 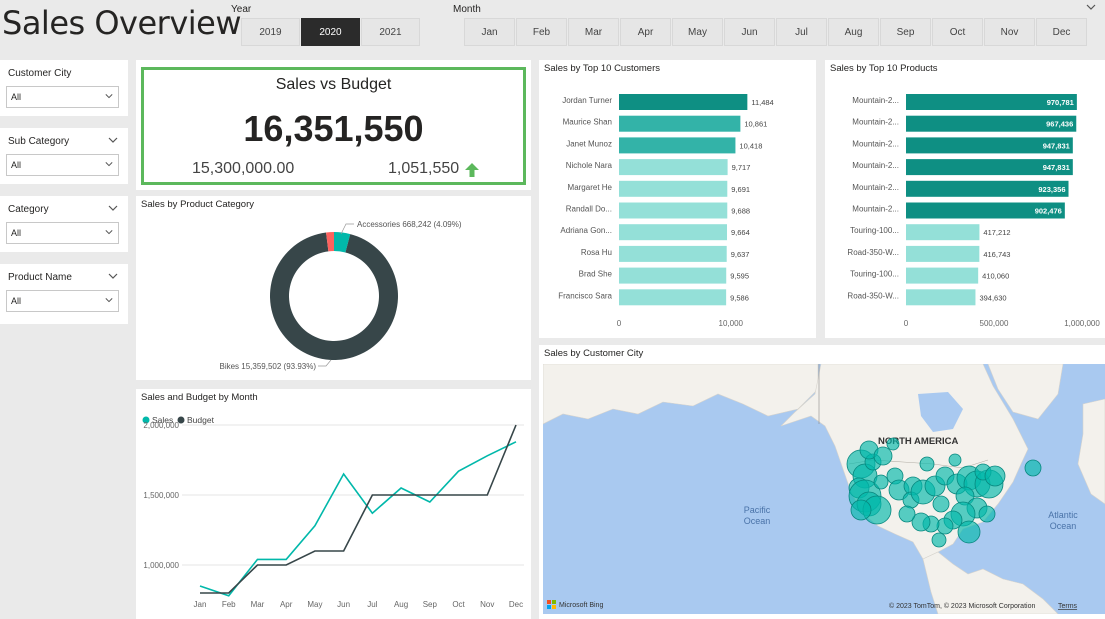 I want to click on year-button-2021: 2021, so click(x=390, y=32).